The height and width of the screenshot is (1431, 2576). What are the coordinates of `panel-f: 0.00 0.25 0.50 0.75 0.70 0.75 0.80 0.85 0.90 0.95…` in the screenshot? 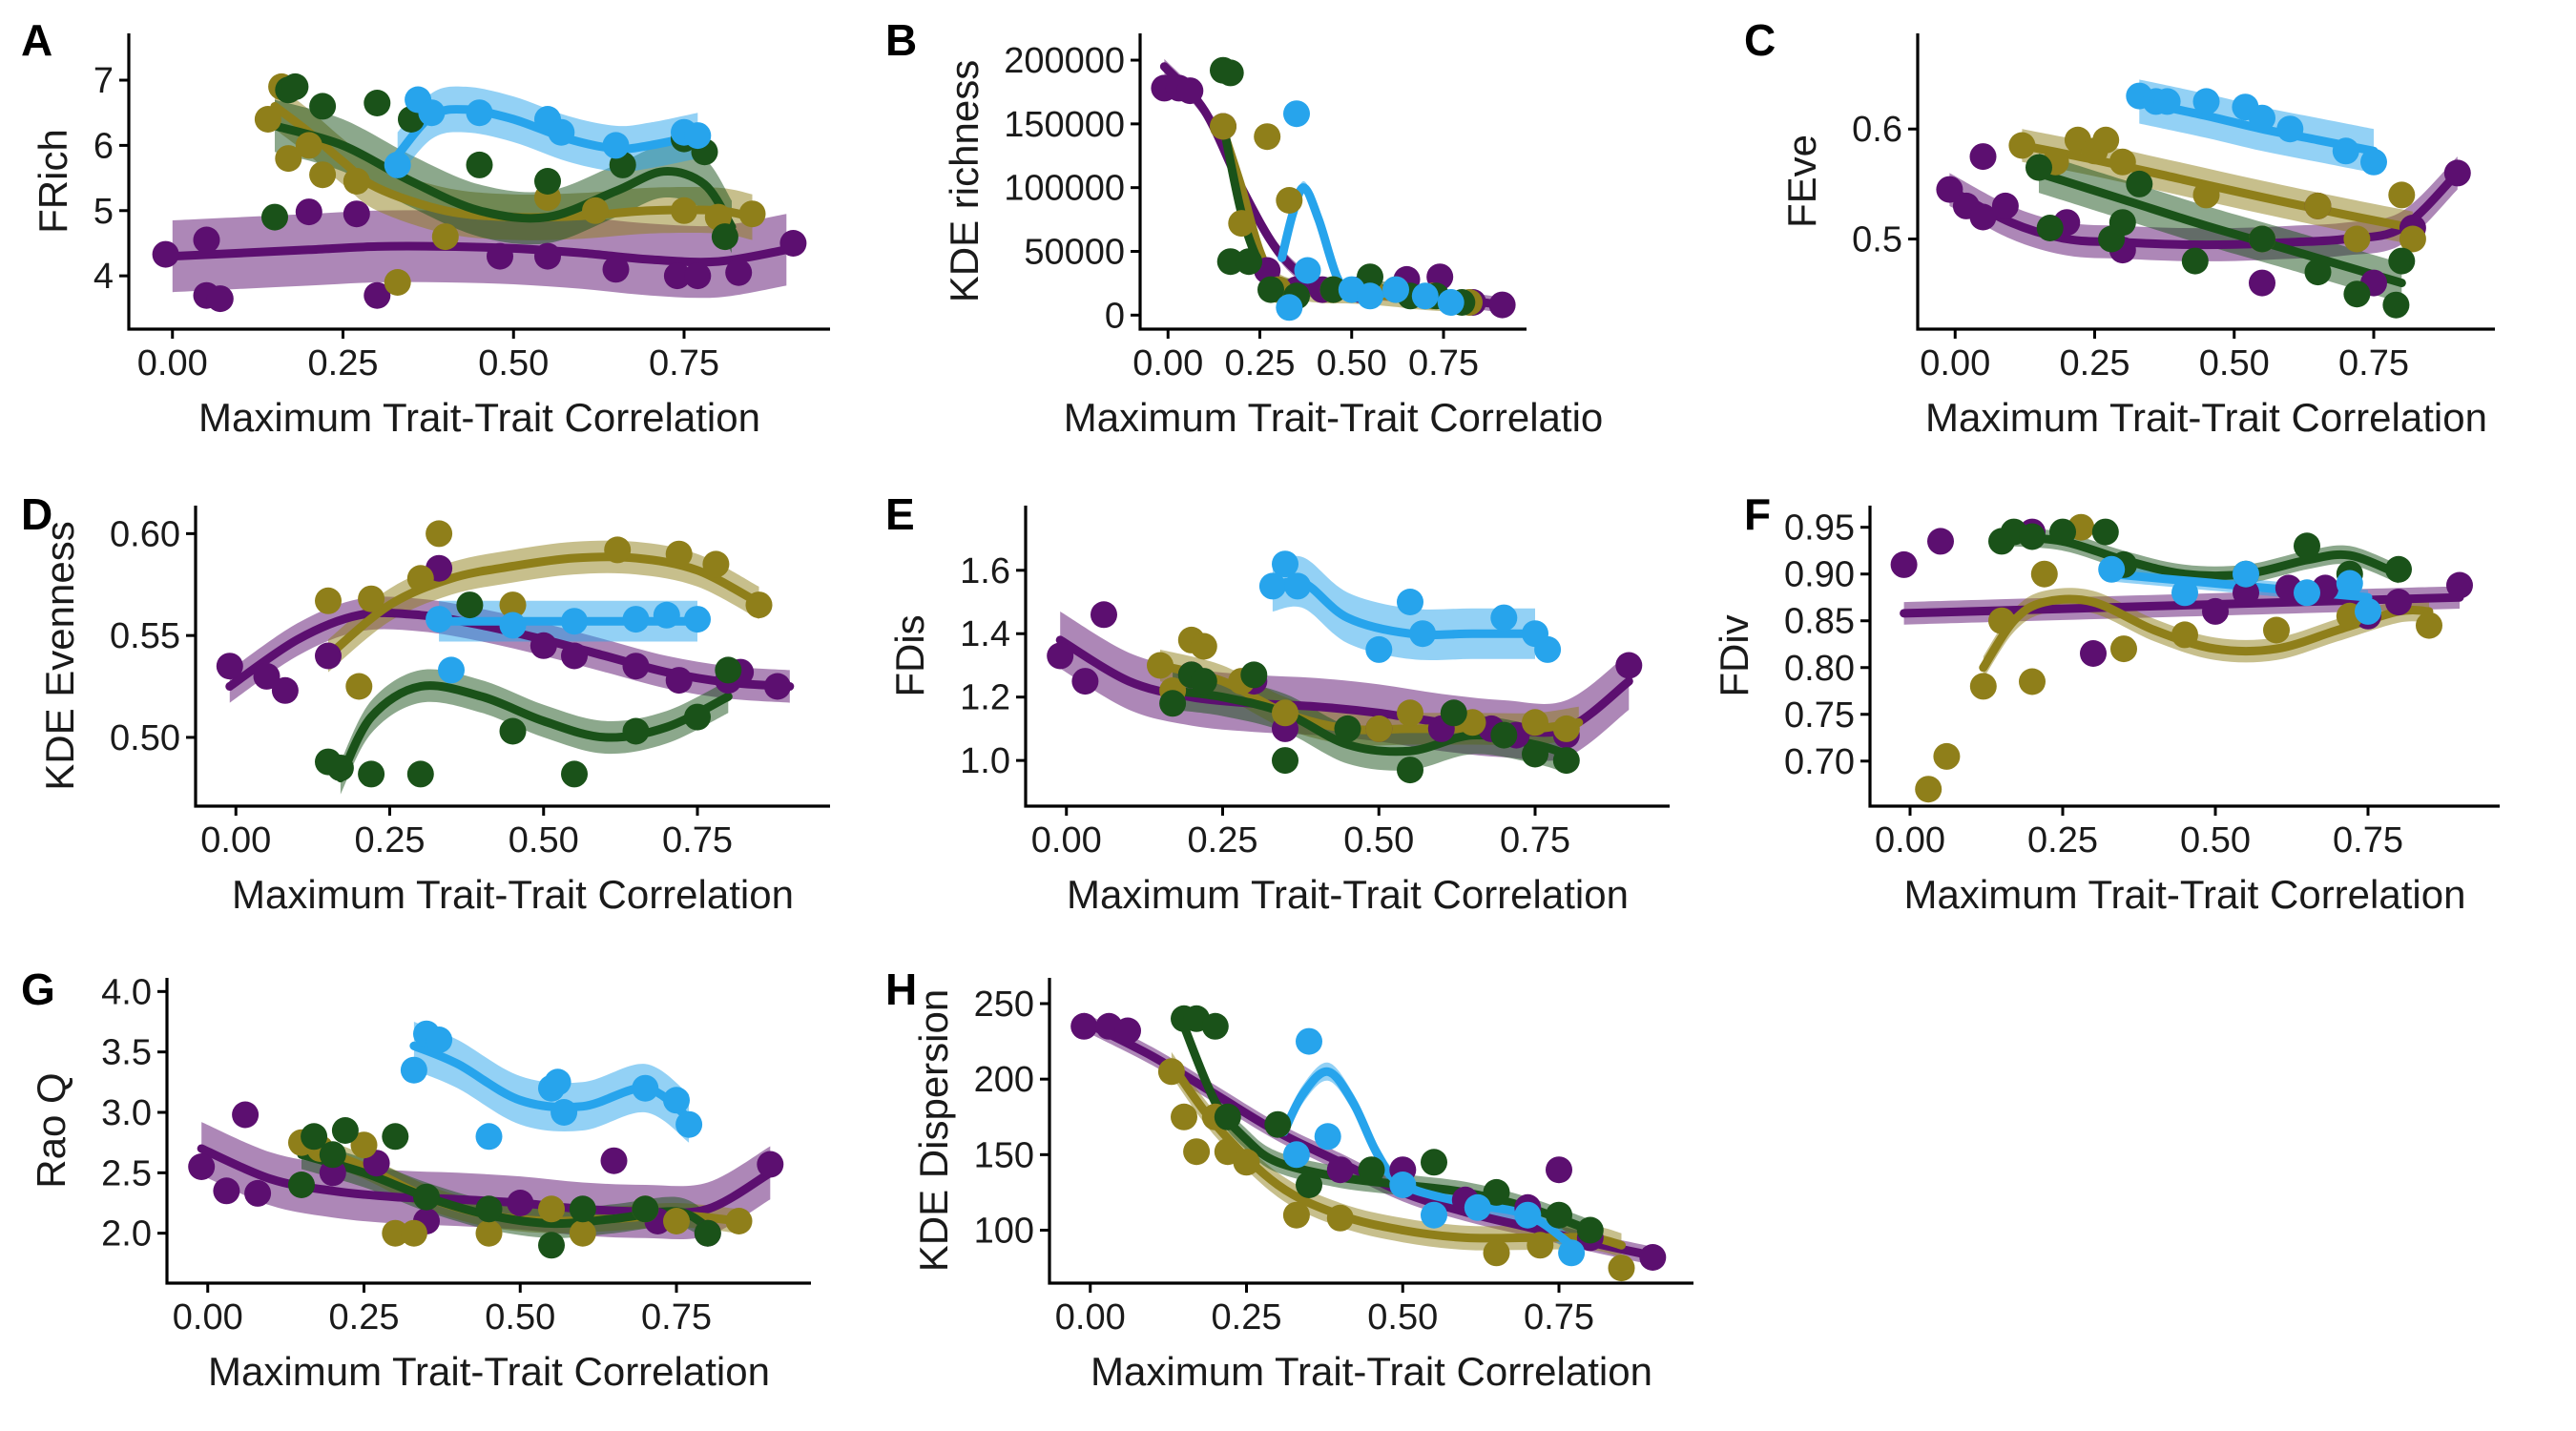 It's located at (2106, 703).